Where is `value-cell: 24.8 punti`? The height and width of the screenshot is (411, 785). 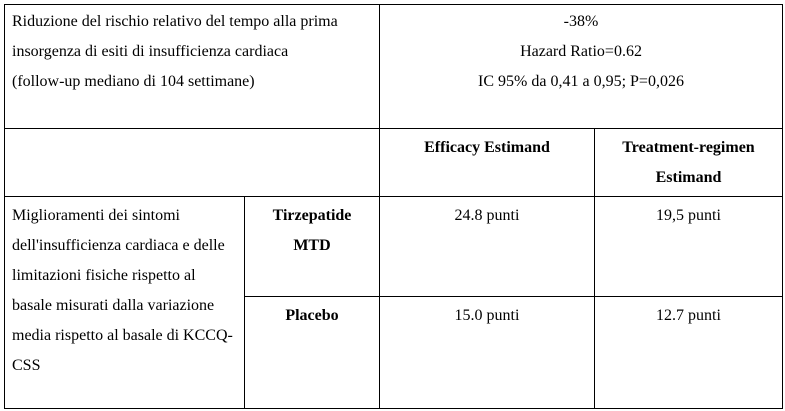 value-cell: 24.8 punti is located at coordinates (487, 246).